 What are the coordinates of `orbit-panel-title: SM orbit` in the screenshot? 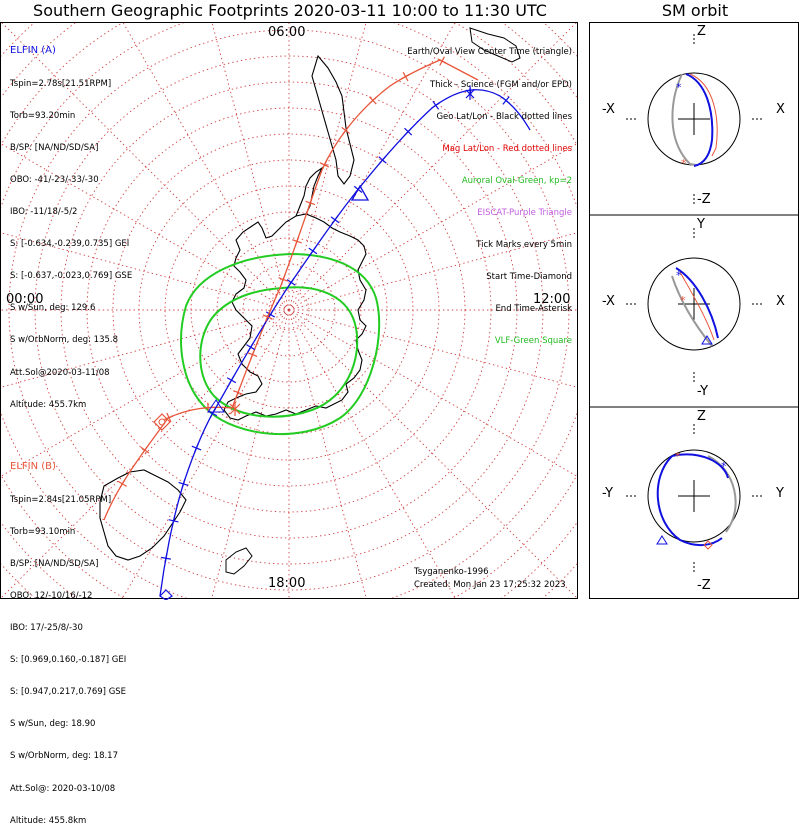 It's located at (695, 10).